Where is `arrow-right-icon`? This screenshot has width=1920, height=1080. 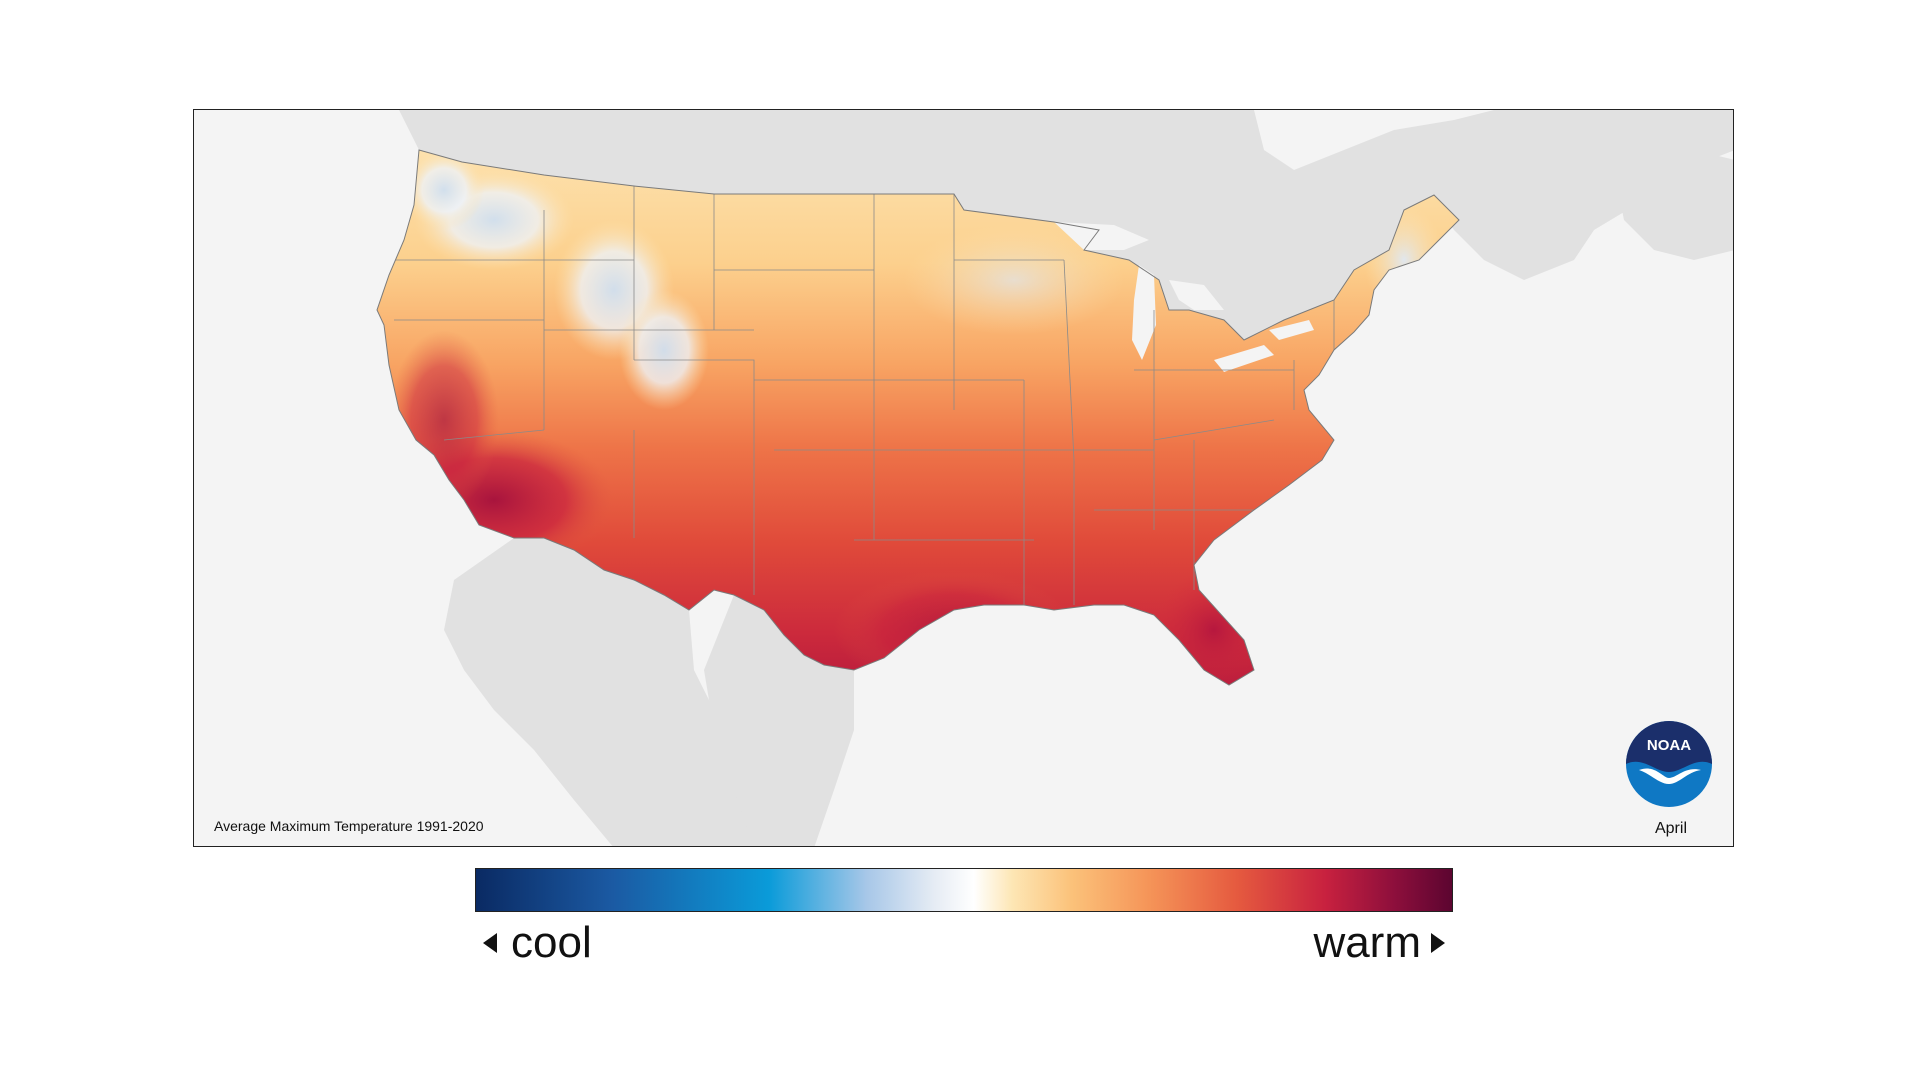 arrow-right-icon is located at coordinates (1438, 943).